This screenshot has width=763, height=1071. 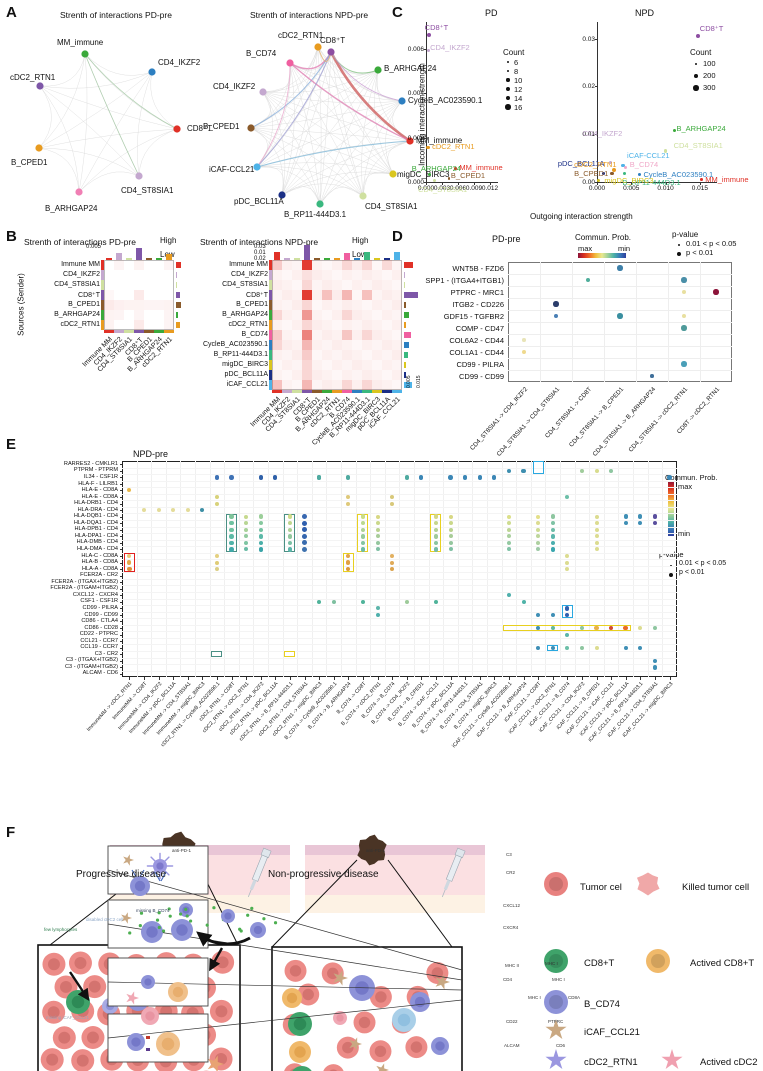 I want to click on panel-c-npd-xtick-1: 0.005, so click(x=631, y=188).